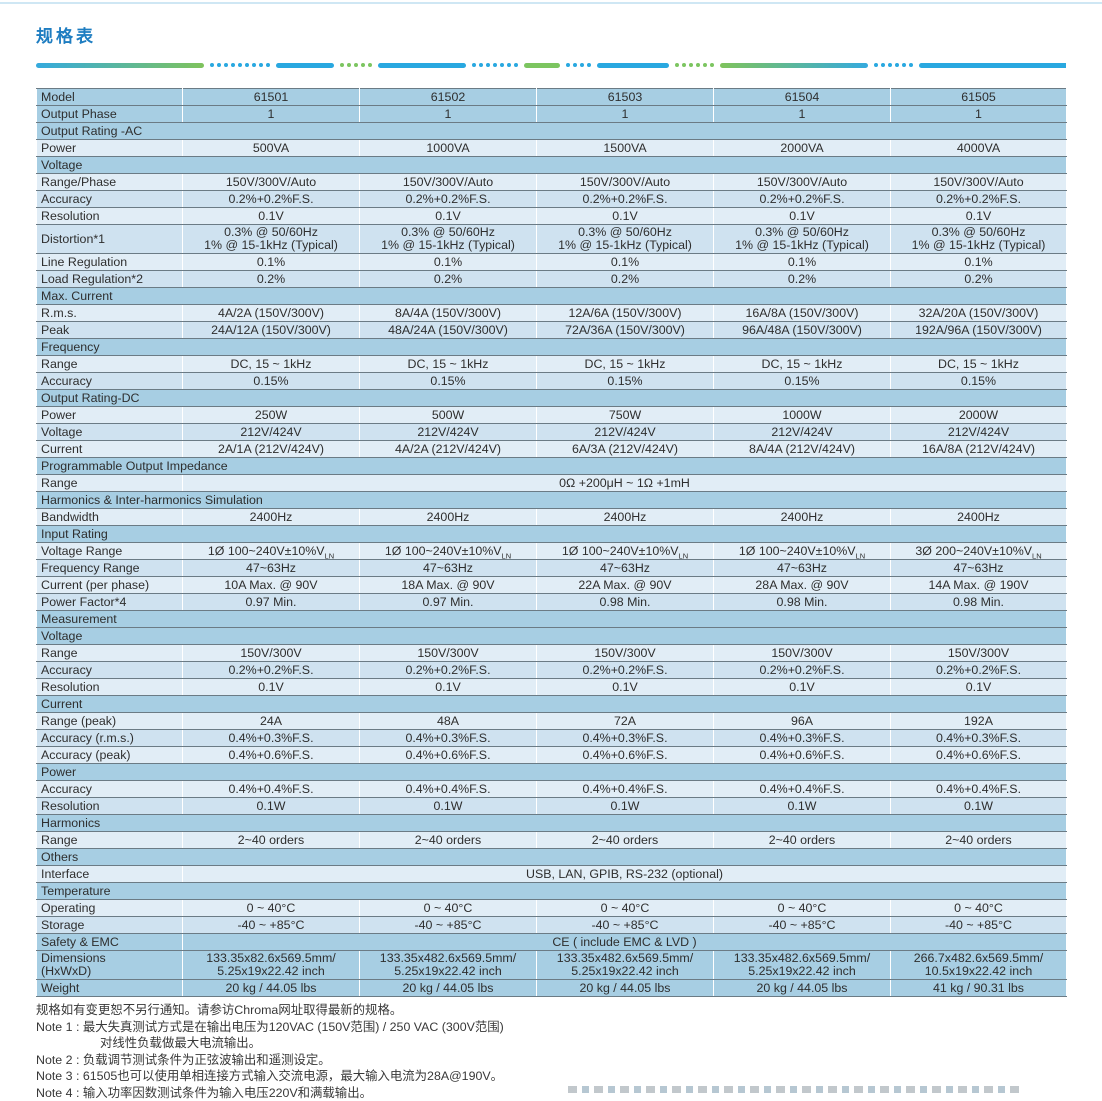 The image size is (1102, 1101). I want to click on cell-value: 3Ø 200~240V±10%VLN, so click(979, 551).